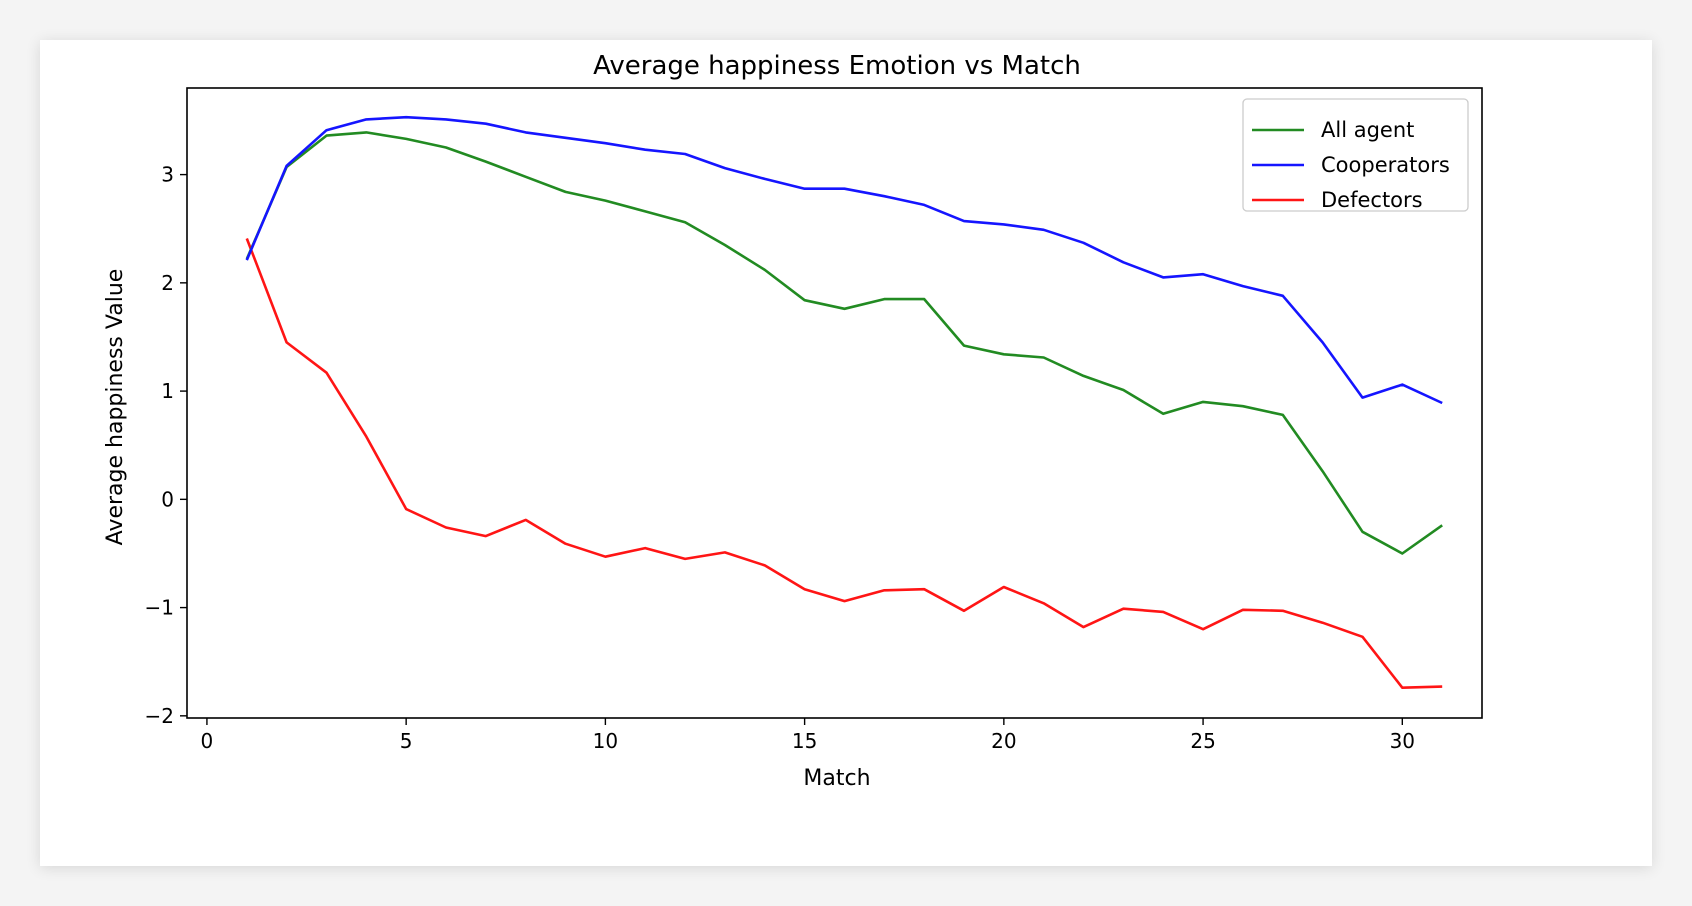  What do you see at coordinates (1202, 741) in the screenshot?
I see `x-tick-label: 25` at bounding box center [1202, 741].